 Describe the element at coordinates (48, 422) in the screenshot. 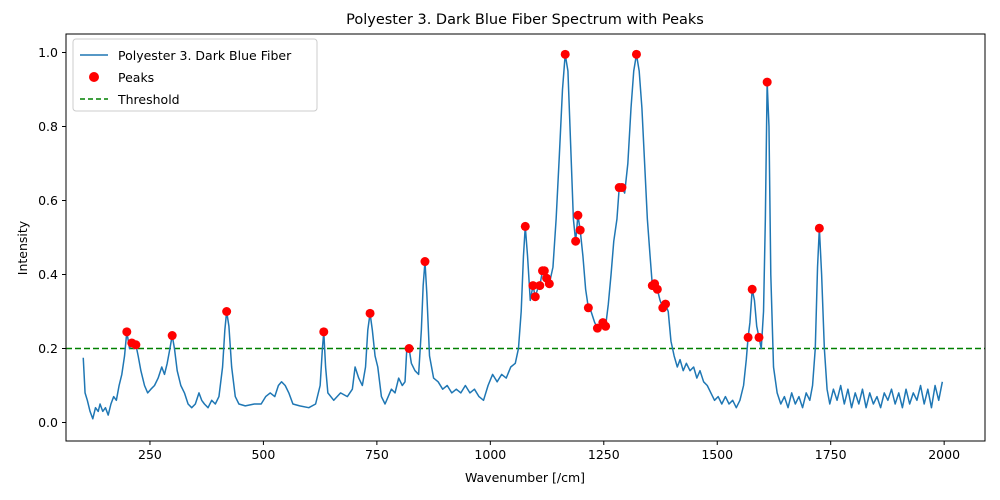

I see `y-tick-label: 0.0` at that location.